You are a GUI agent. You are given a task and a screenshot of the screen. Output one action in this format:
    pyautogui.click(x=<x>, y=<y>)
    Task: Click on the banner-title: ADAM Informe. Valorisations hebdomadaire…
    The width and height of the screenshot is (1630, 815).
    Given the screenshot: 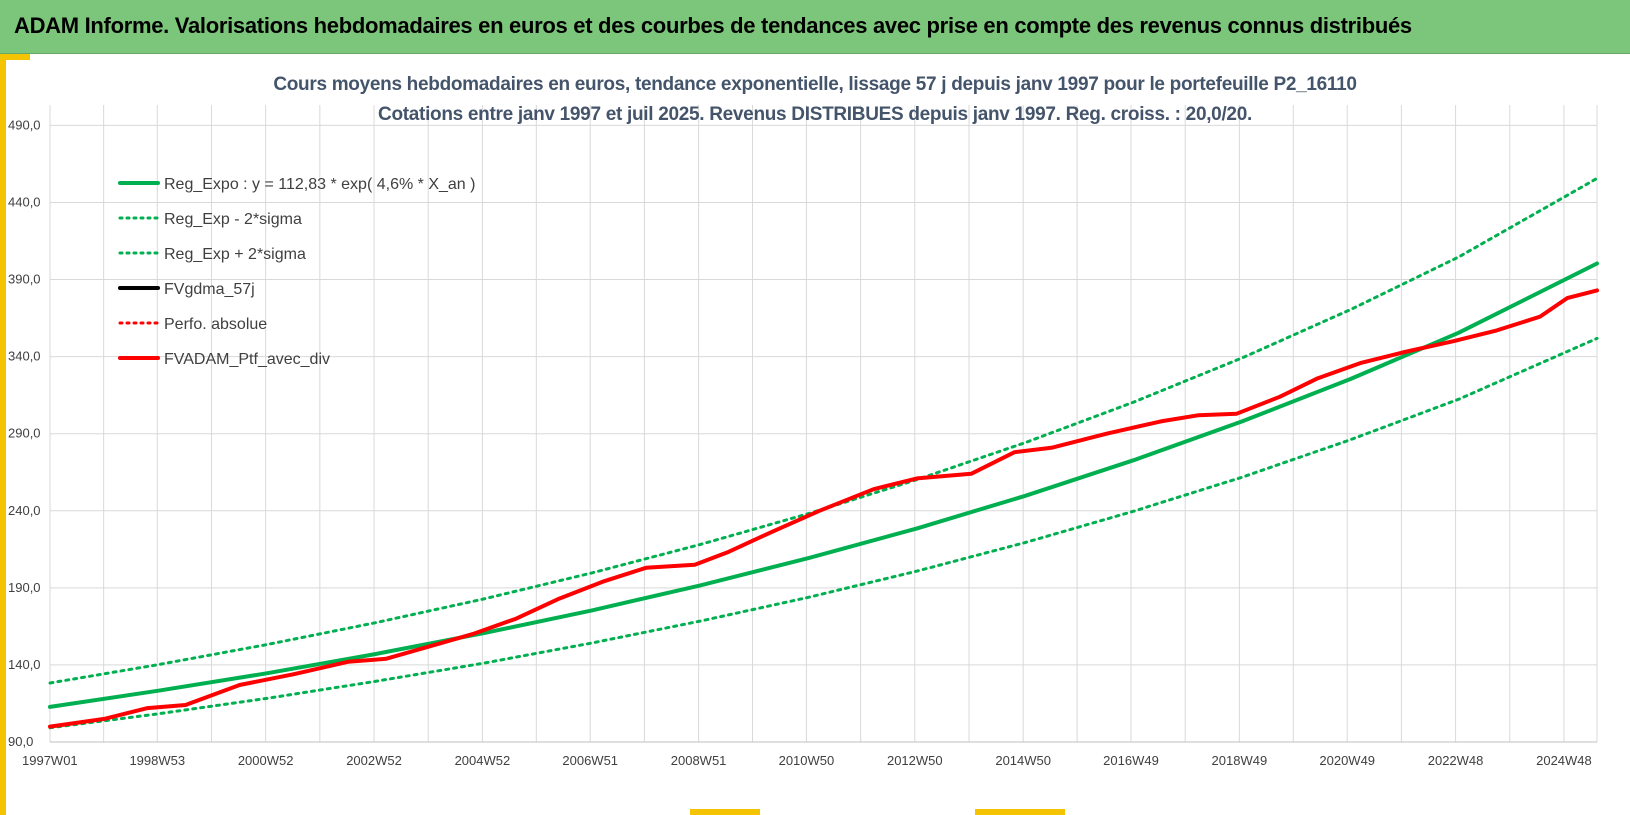 What is the action you would take?
    pyautogui.click(x=713, y=25)
    